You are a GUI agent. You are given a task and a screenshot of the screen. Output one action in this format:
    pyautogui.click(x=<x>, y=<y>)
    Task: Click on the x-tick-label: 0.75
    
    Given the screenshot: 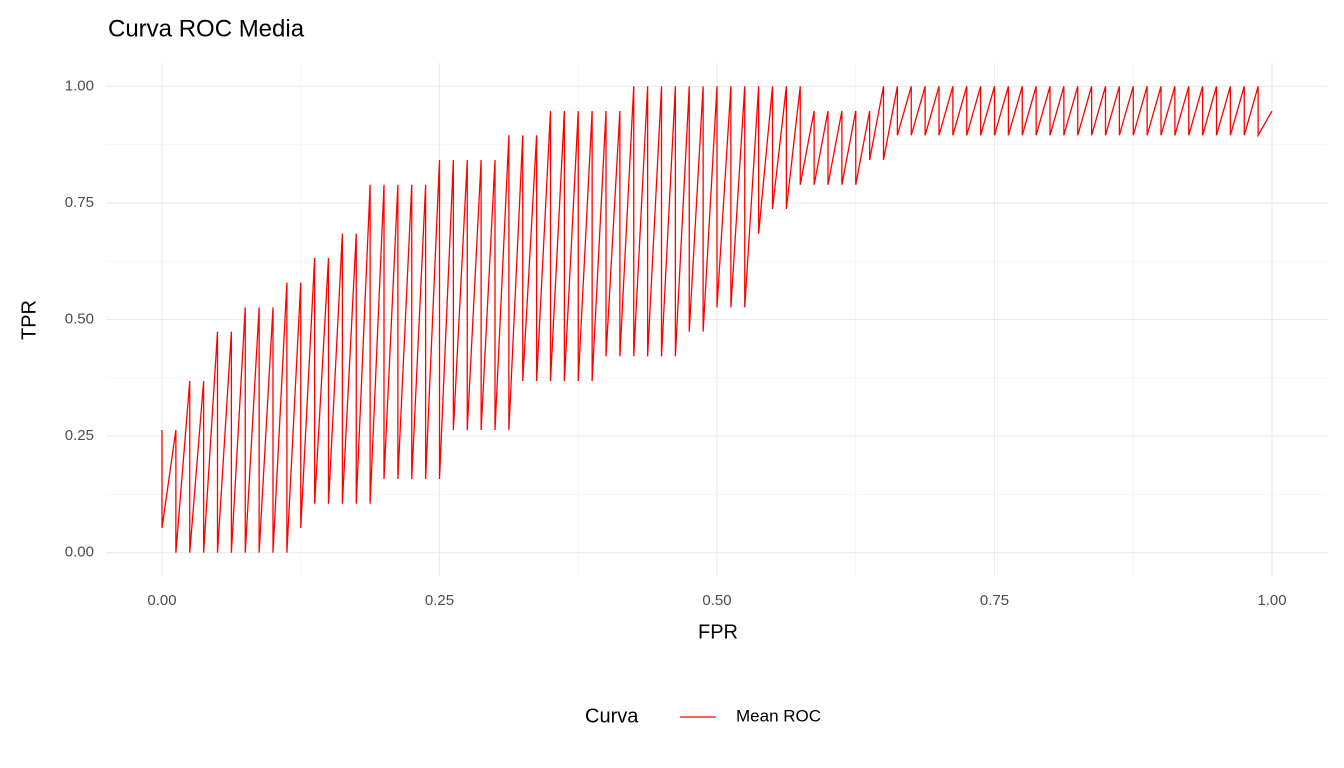 What is the action you would take?
    pyautogui.click(x=994, y=600)
    